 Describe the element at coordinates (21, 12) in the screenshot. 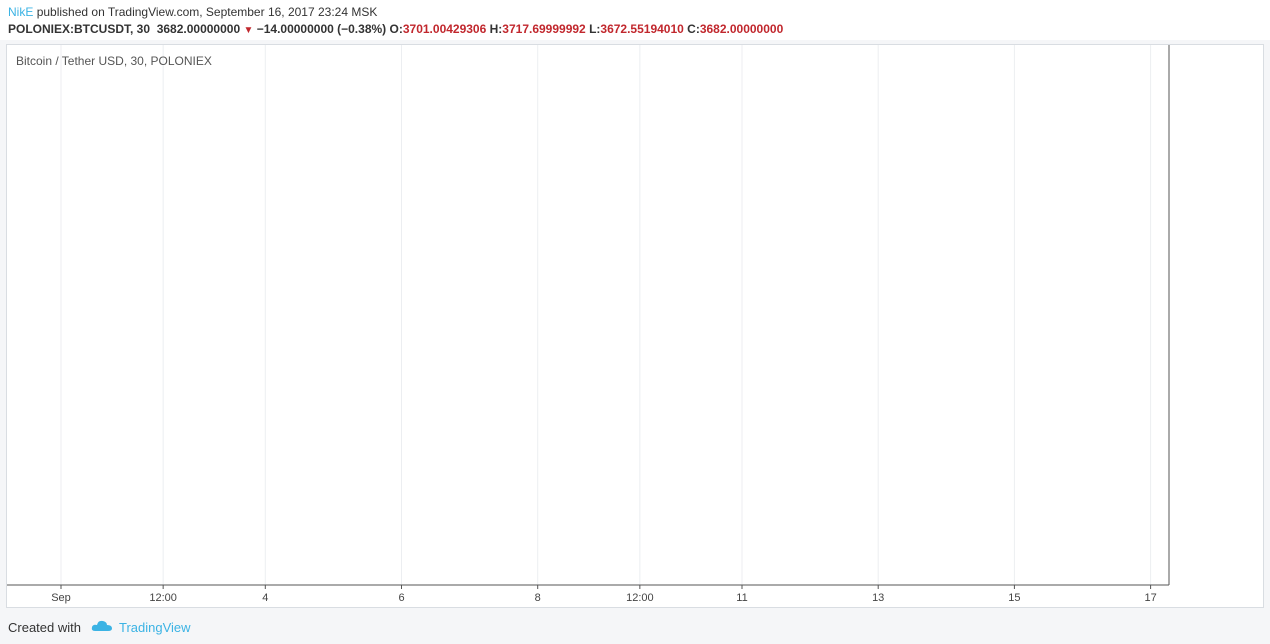

I see `author-name: NikE` at that location.